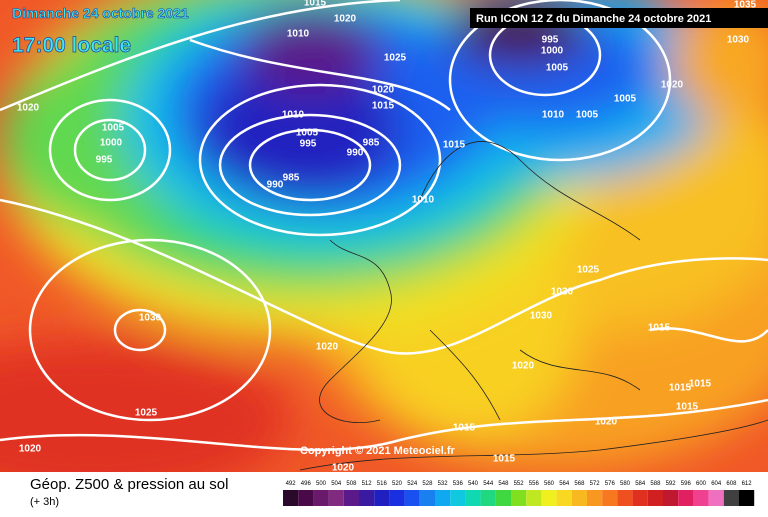 The height and width of the screenshot is (517, 768). Describe the element at coordinates (503, 484) in the screenshot. I see `colorbar-label: 548` at that location.